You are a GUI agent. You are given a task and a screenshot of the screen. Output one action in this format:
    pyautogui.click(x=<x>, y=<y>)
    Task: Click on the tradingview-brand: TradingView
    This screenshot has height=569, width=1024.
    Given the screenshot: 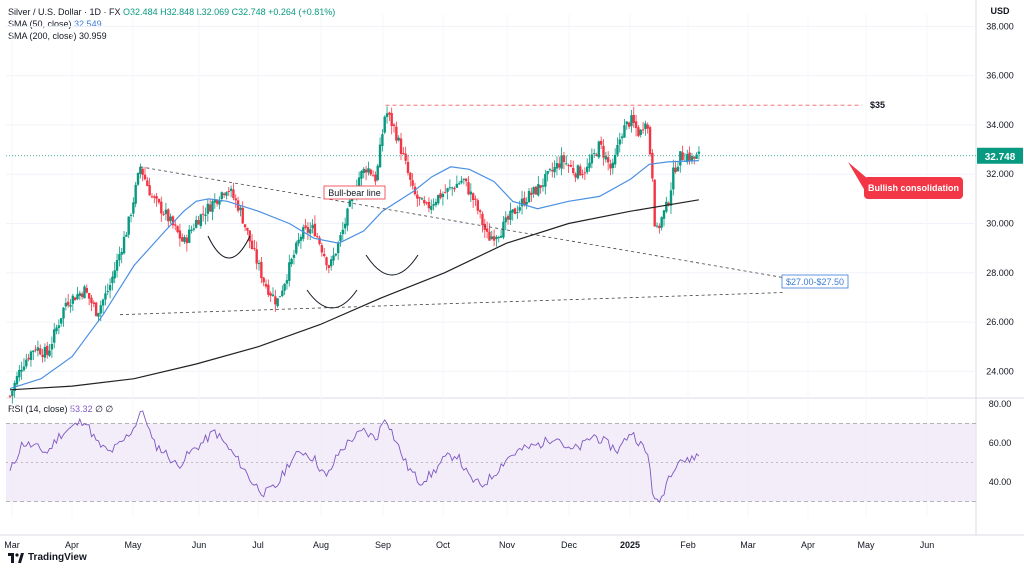 What is the action you would take?
    pyautogui.click(x=47, y=557)
    